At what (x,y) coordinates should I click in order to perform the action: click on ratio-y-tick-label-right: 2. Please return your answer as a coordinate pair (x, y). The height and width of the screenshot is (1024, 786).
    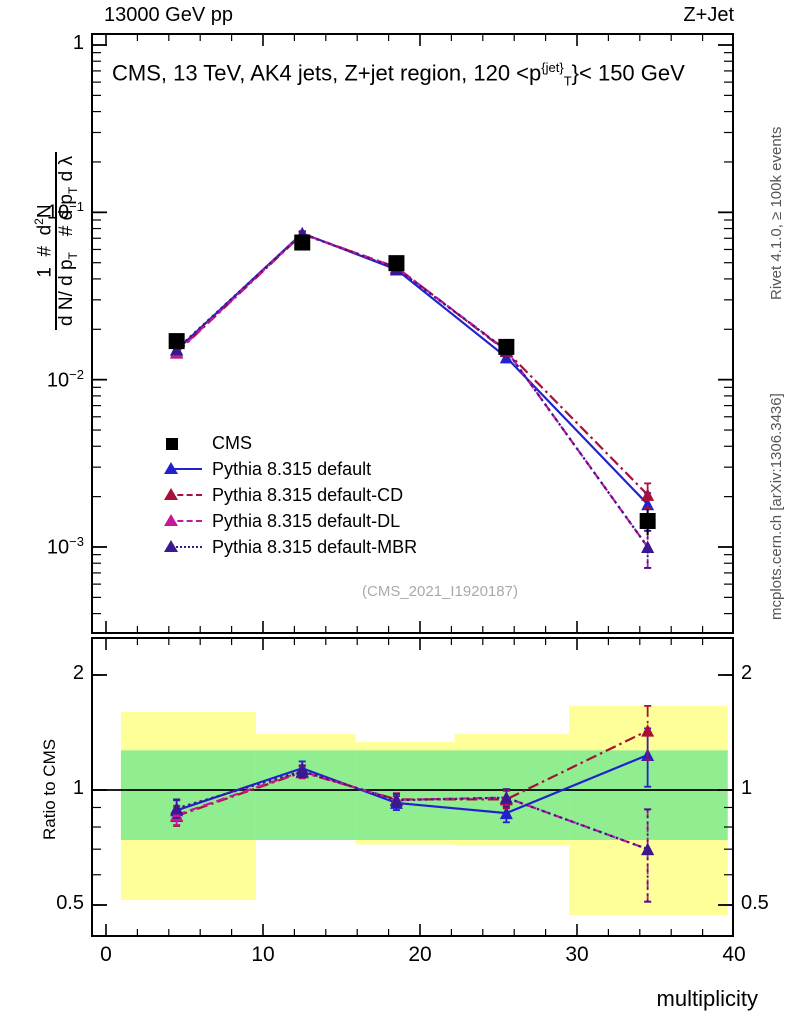
    Looking at the image, I should click on (747, 673).